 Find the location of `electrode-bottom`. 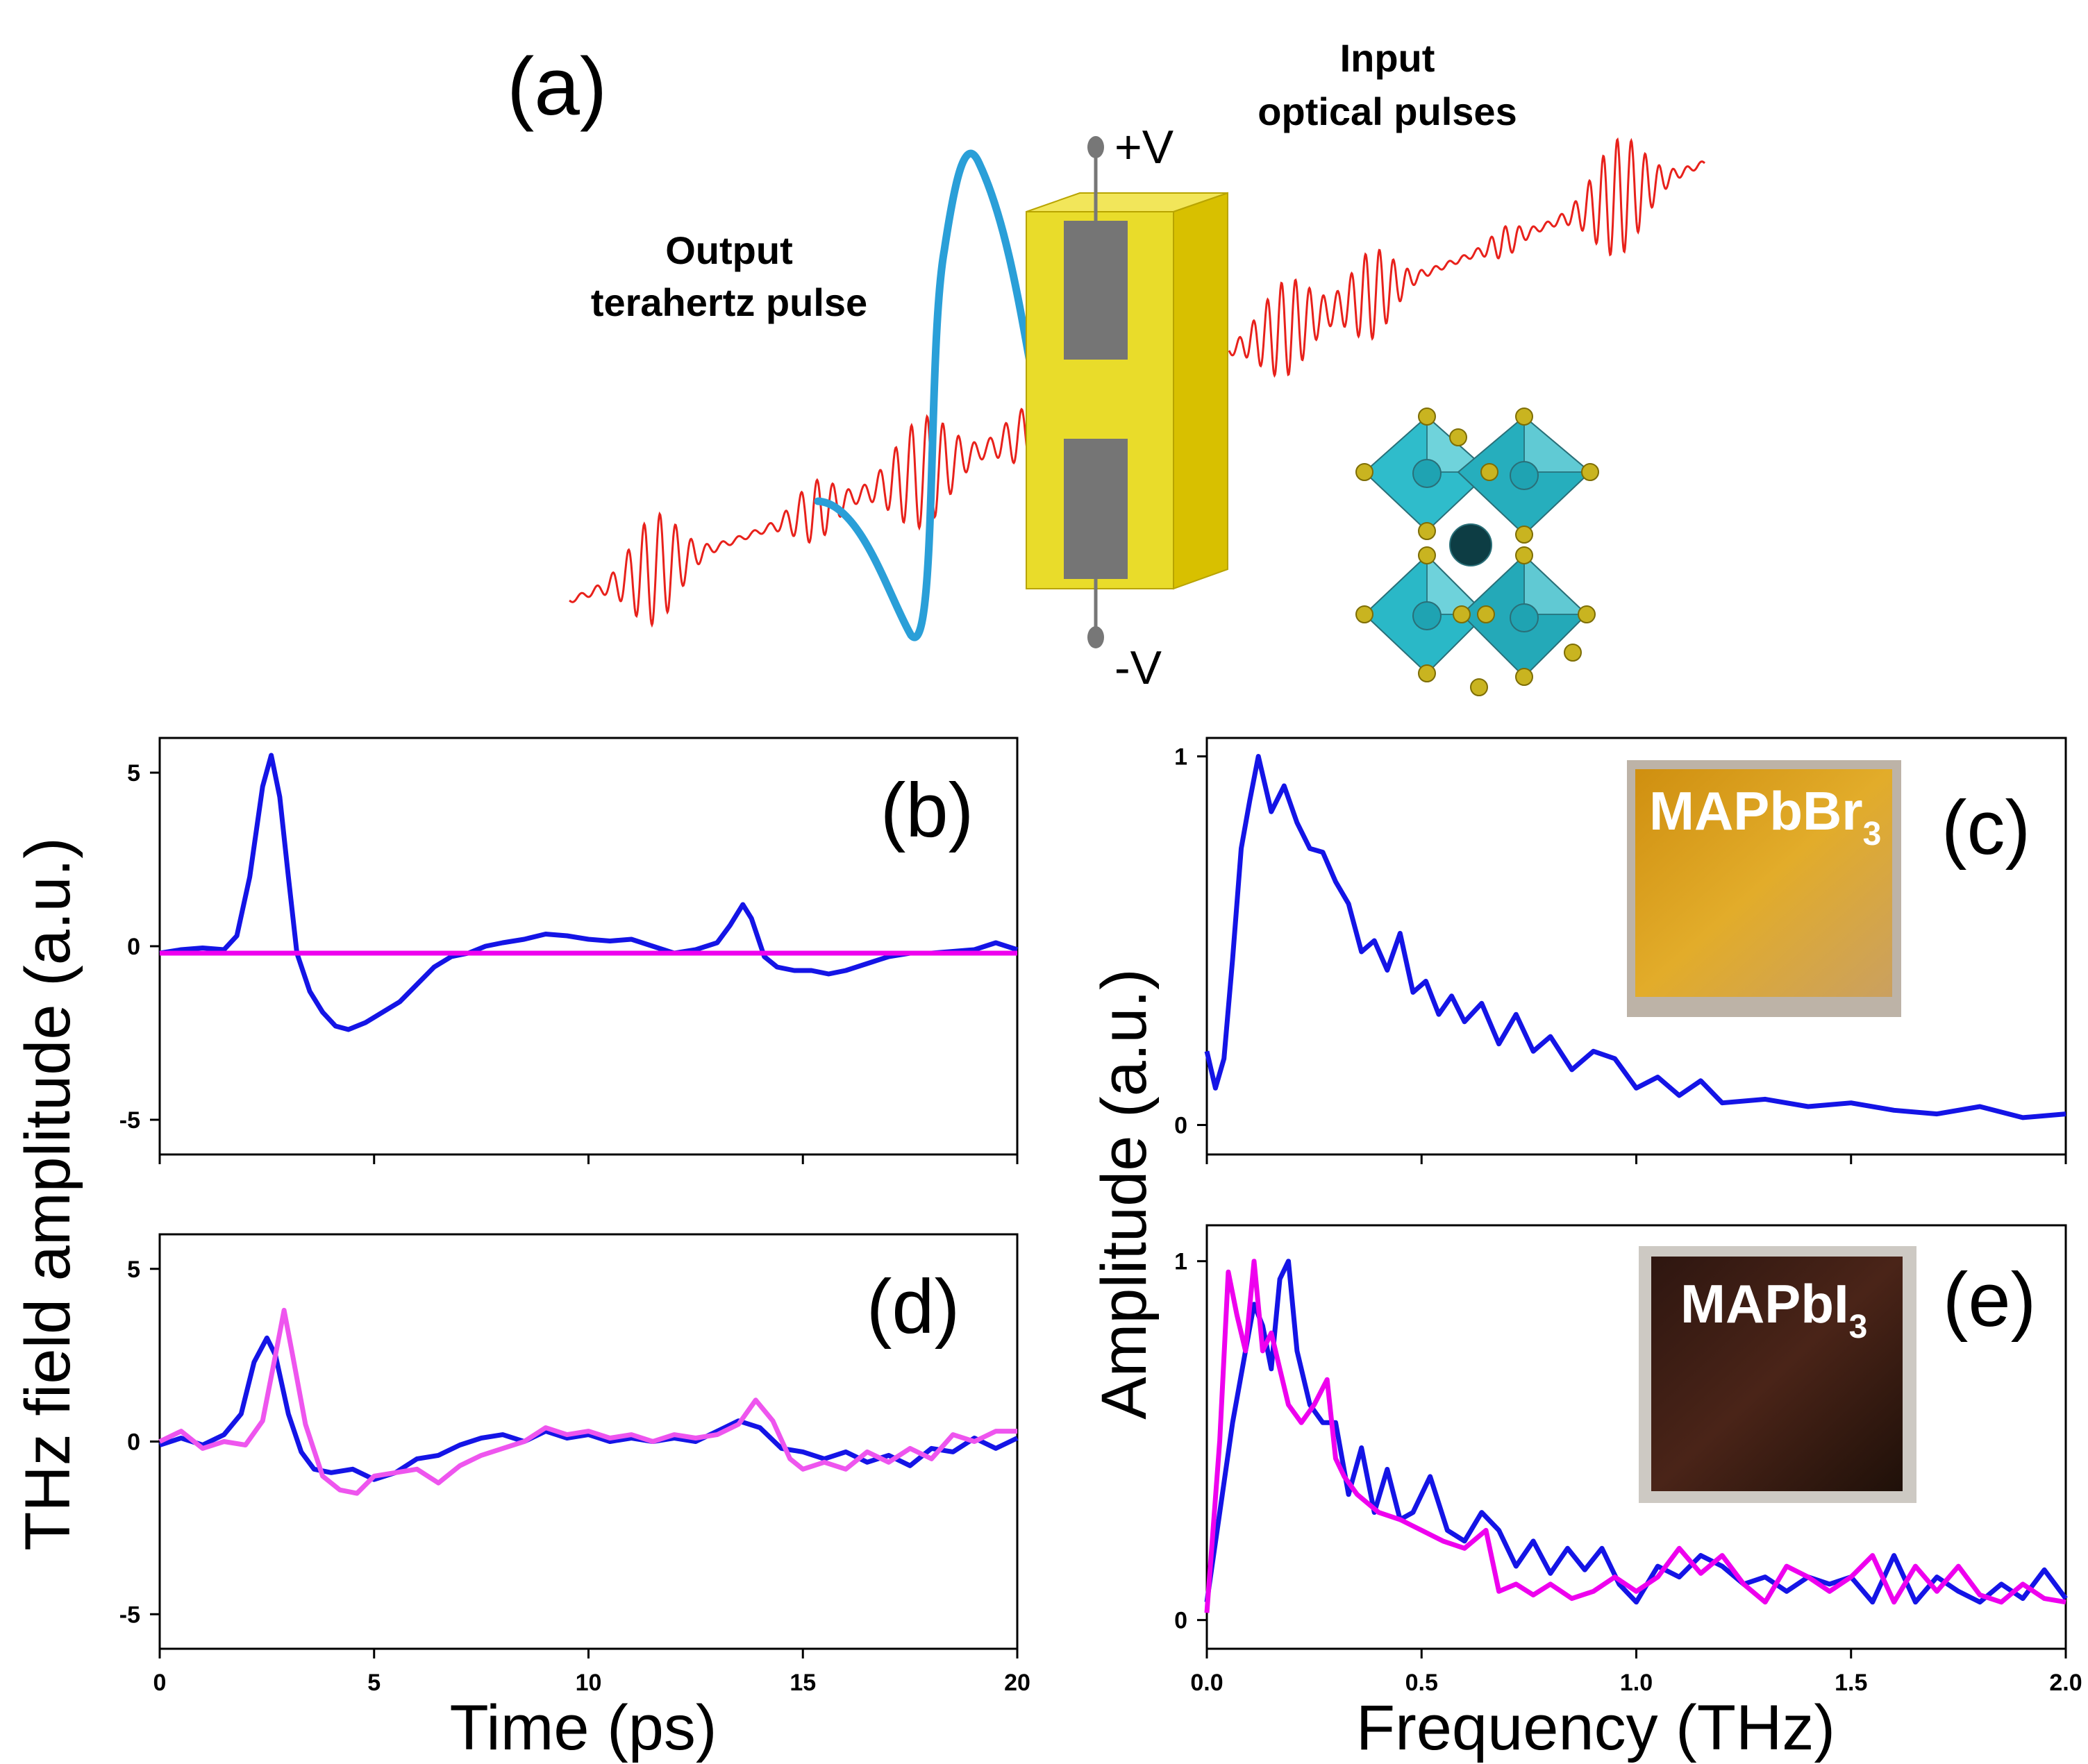

electrode-bottom is located at coordinates (1096, 509).